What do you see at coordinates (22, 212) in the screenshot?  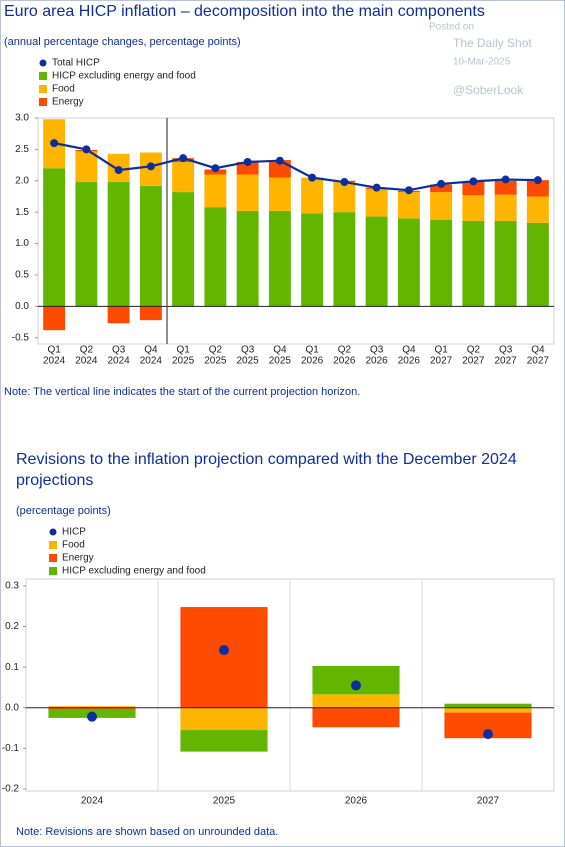 I see `y-tick-label: 1.5` at bounding box center [22, 212].